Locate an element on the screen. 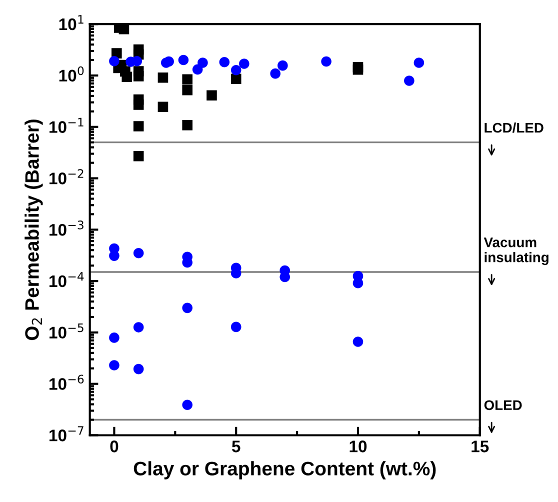 This screenshot has height=502, width=558. y-tick-label: 10$^{−5}$ is located at coordinates (67, 331).